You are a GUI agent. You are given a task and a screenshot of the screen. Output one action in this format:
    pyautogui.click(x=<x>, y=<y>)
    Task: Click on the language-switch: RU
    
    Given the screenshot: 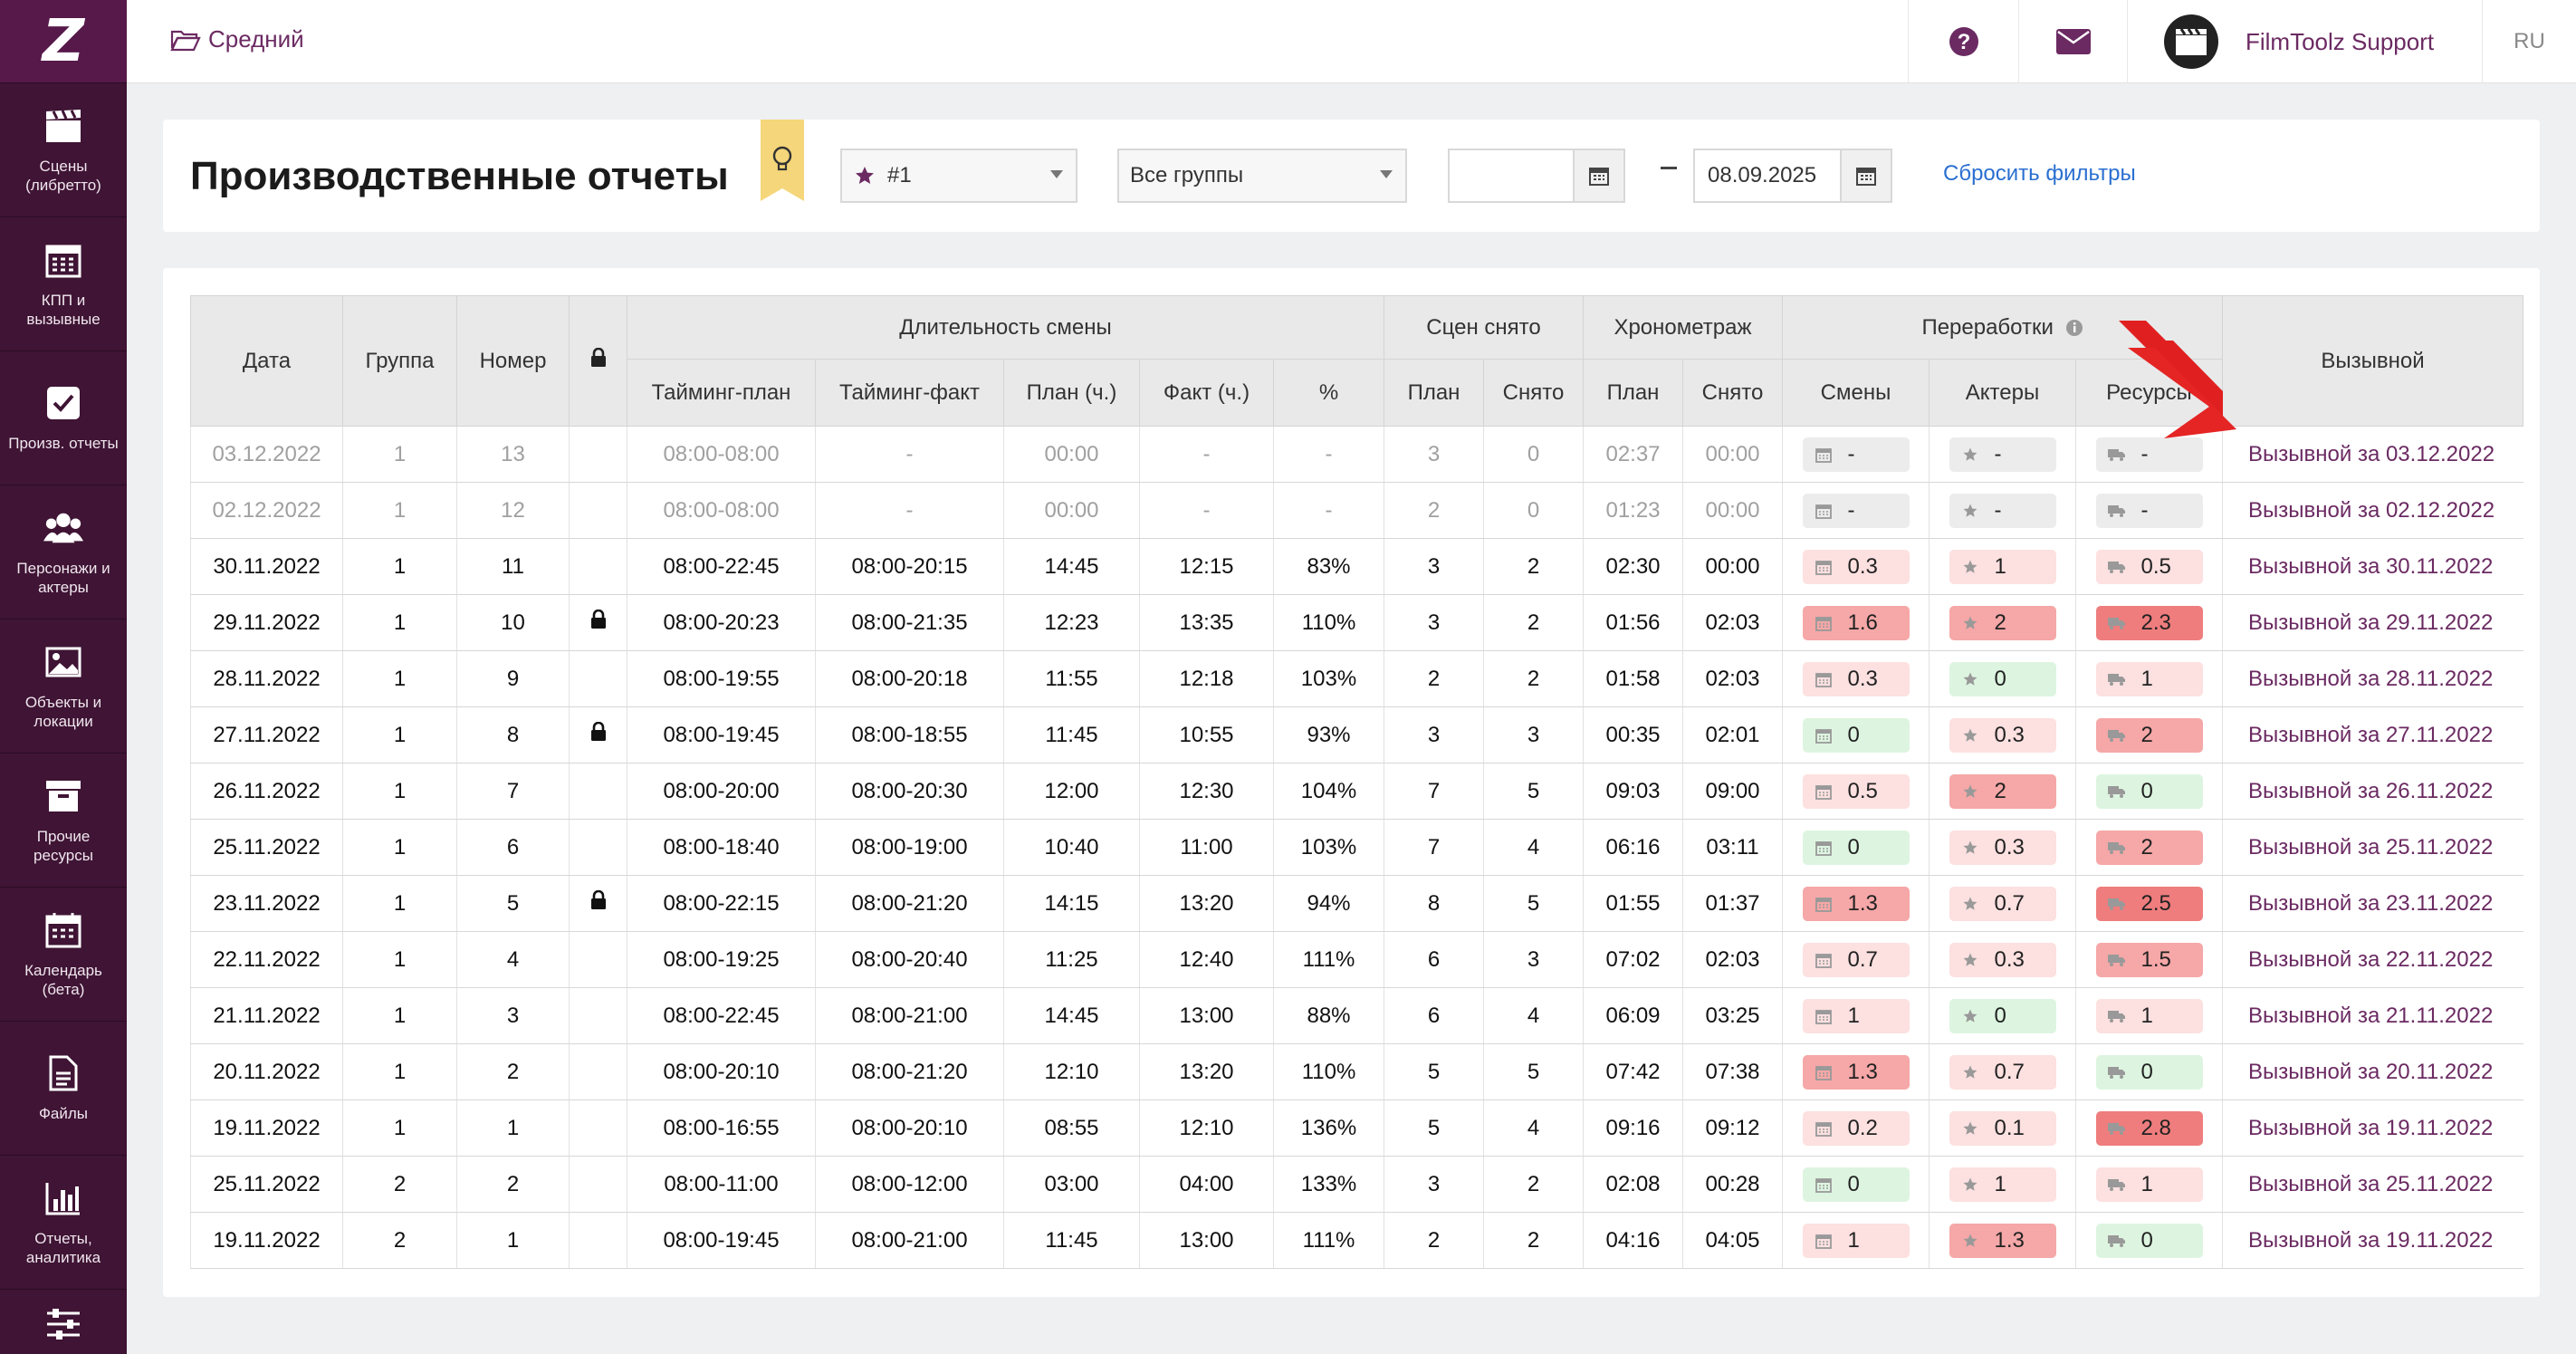 What is the action you would take?
    pyautogui.click(x=2529, y=42)
    